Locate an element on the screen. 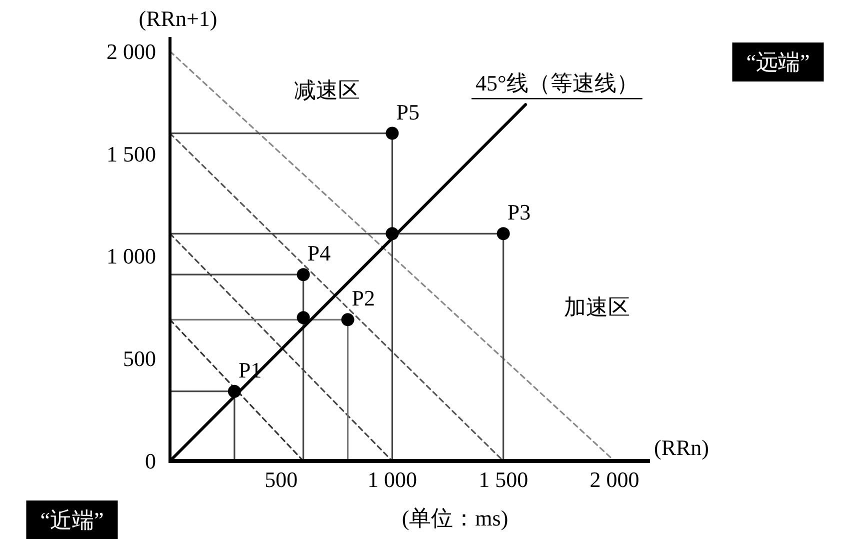 Image resolution: width=856 pixels, height=539 pixels. series-label: 45°线（等速线） is located at coordinates (557, 83).